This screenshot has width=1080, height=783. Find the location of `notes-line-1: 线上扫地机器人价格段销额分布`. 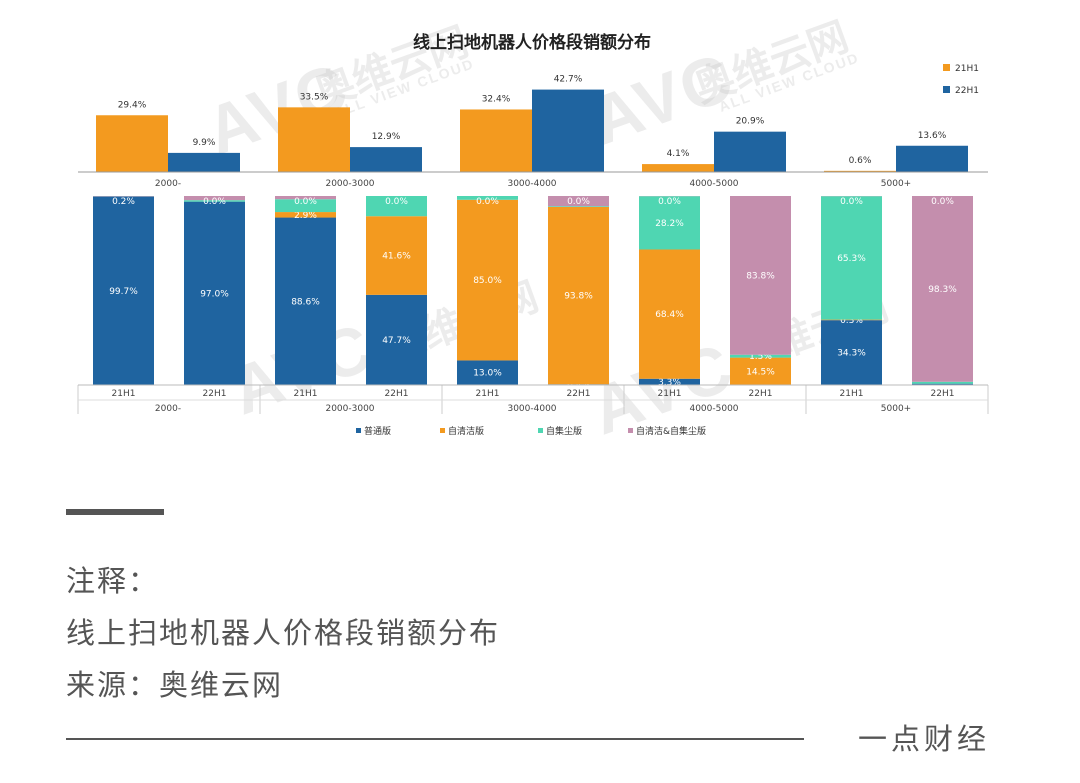

notes-line-1: 线上扫地机器人价格段销额分布 is located at coordinates (283, 633).